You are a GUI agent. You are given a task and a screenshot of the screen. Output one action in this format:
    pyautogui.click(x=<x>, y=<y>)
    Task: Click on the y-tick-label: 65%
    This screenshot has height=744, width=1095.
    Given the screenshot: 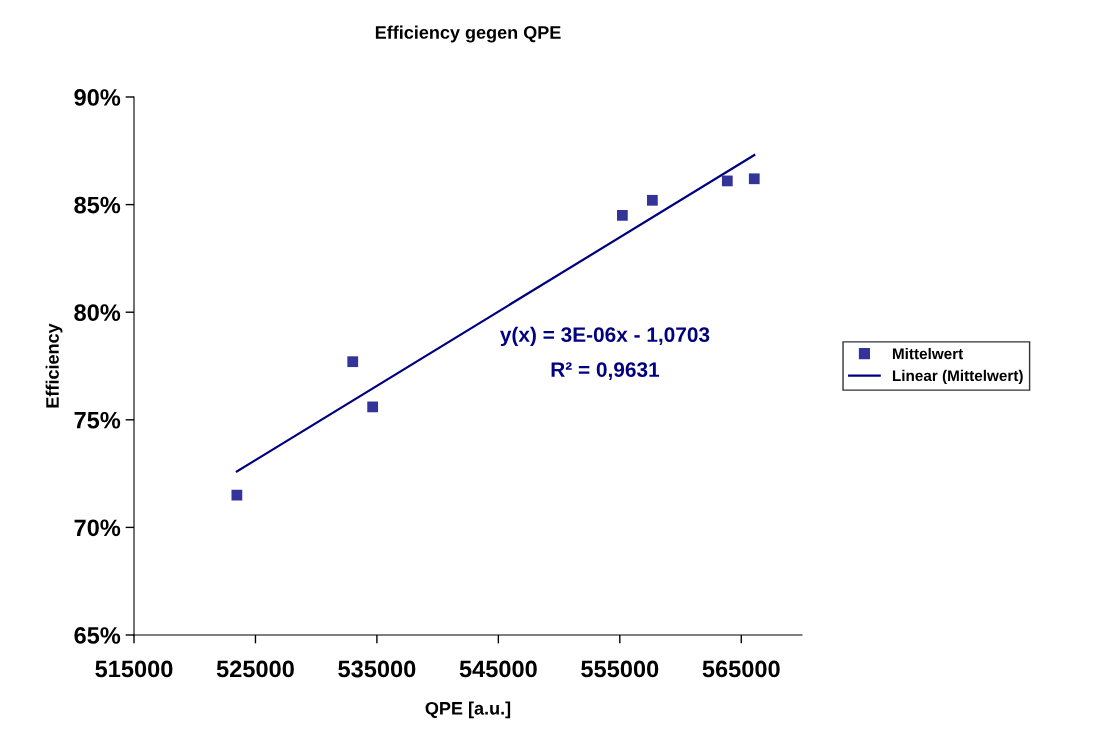 What is the action you would take?
    pyautogui.click(x=97, y=635)
    